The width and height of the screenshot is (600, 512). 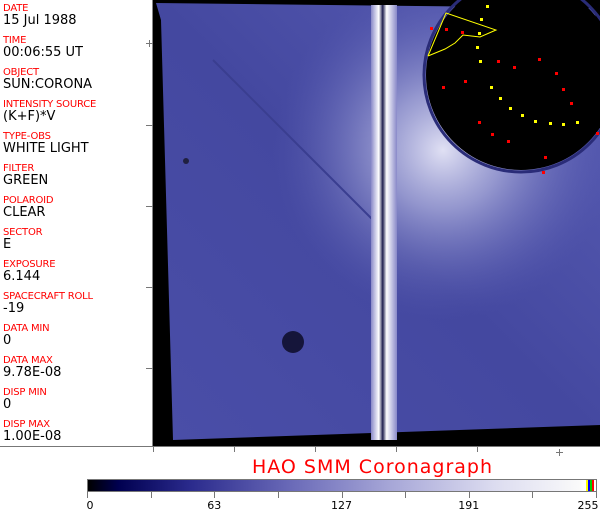 What do you see at coordinates (50, 104) in the screenshot?
I see `field-label: INTENSITY SOURCE` at bounding box center [50, 104].